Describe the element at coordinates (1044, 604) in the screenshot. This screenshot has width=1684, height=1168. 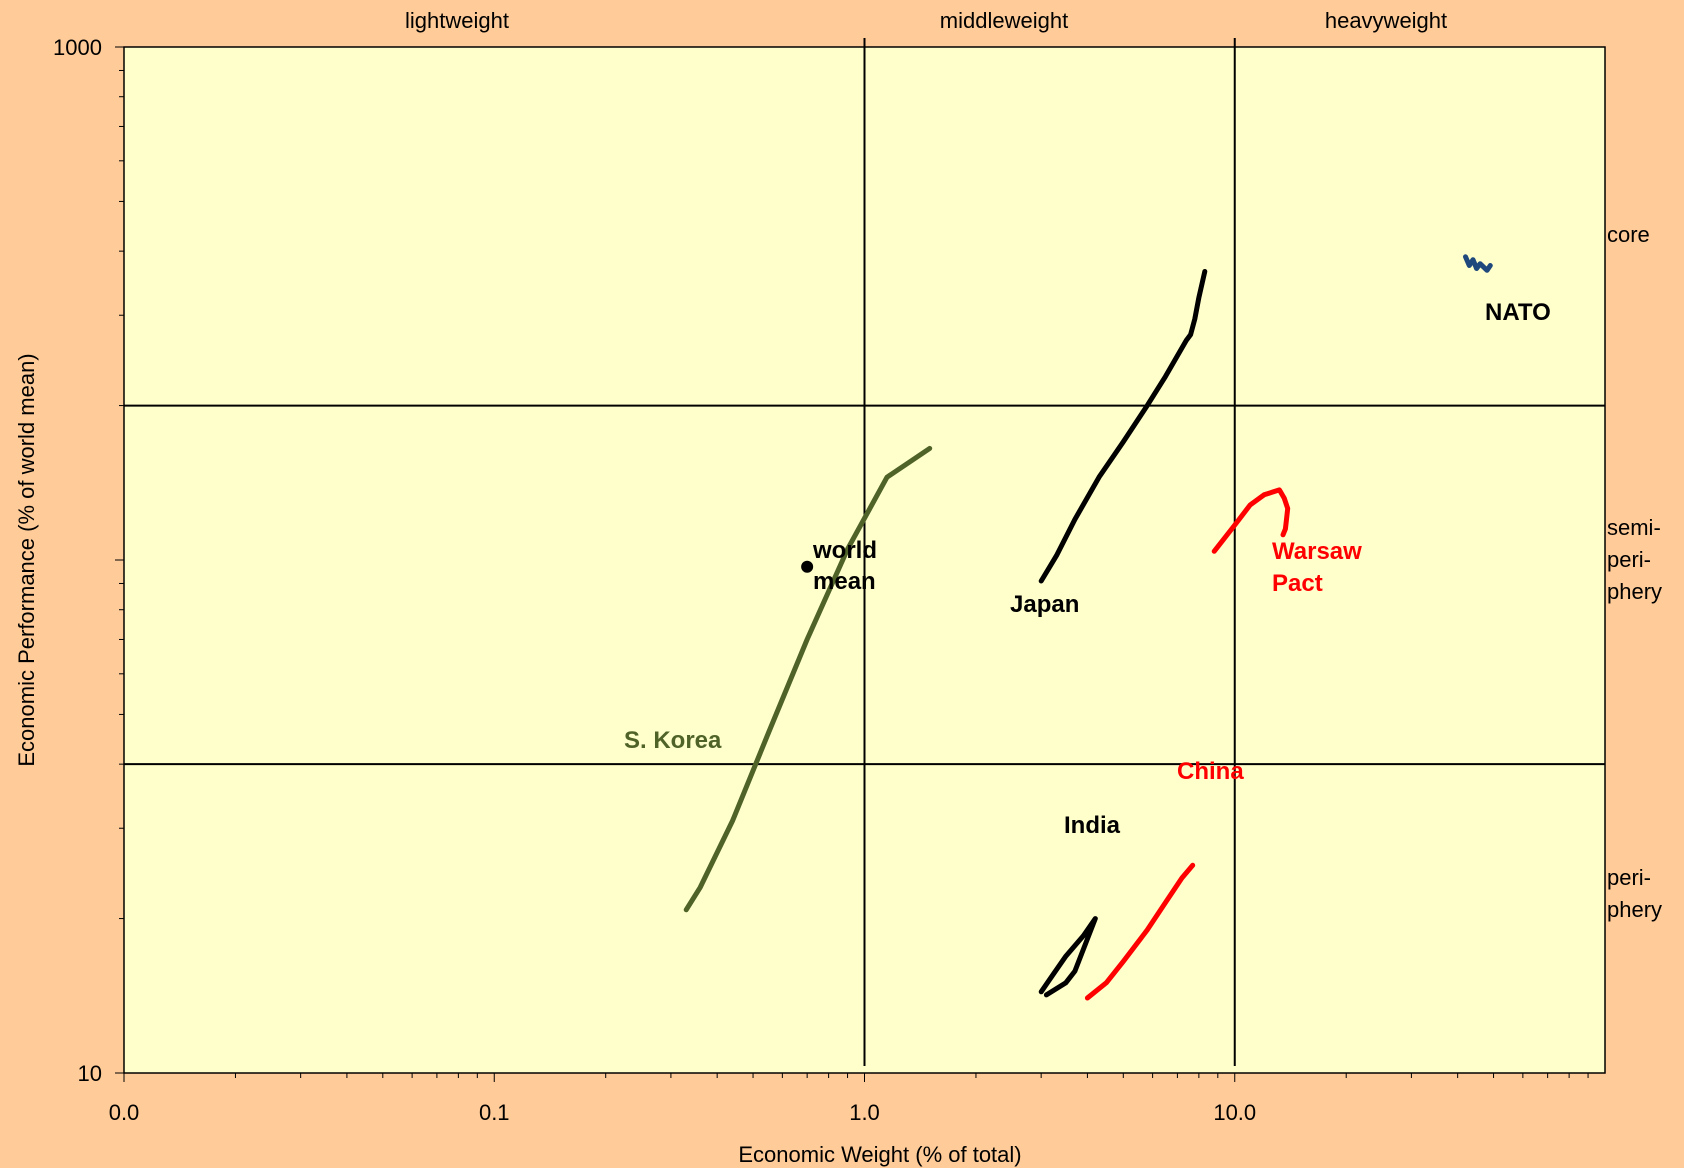
I see `annotation-japan: Japan` at that location.